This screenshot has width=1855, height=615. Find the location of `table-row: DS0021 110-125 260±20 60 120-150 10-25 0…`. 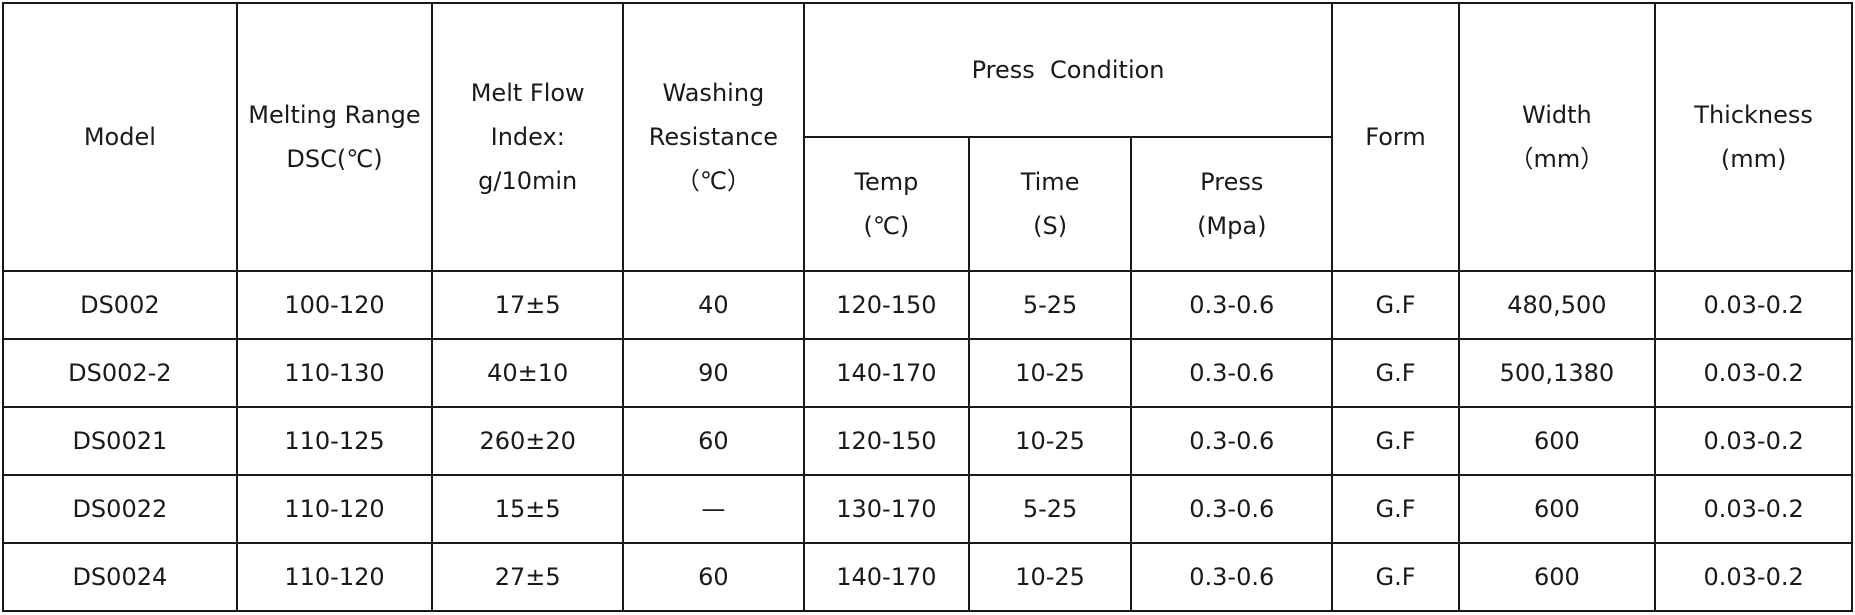

table-row: DS0021 110-125 260±20 60 120-150 10-25 0… is located at coordinates (927, 441).